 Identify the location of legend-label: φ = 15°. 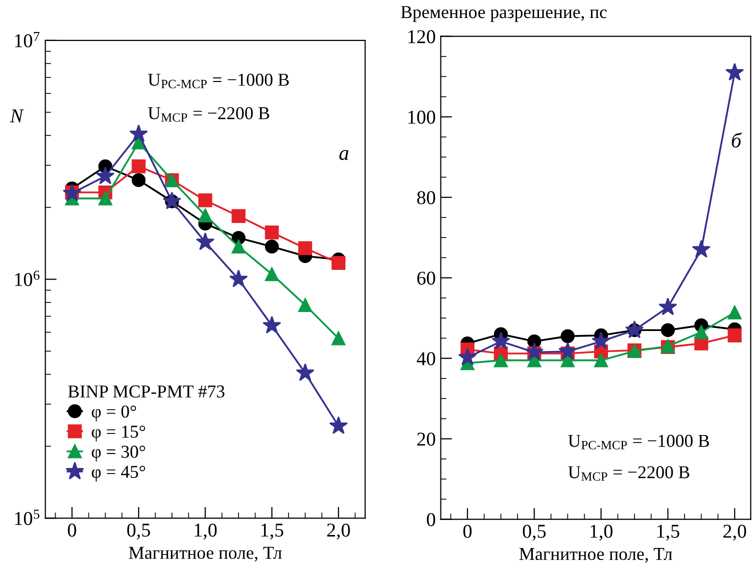
(119, 434).